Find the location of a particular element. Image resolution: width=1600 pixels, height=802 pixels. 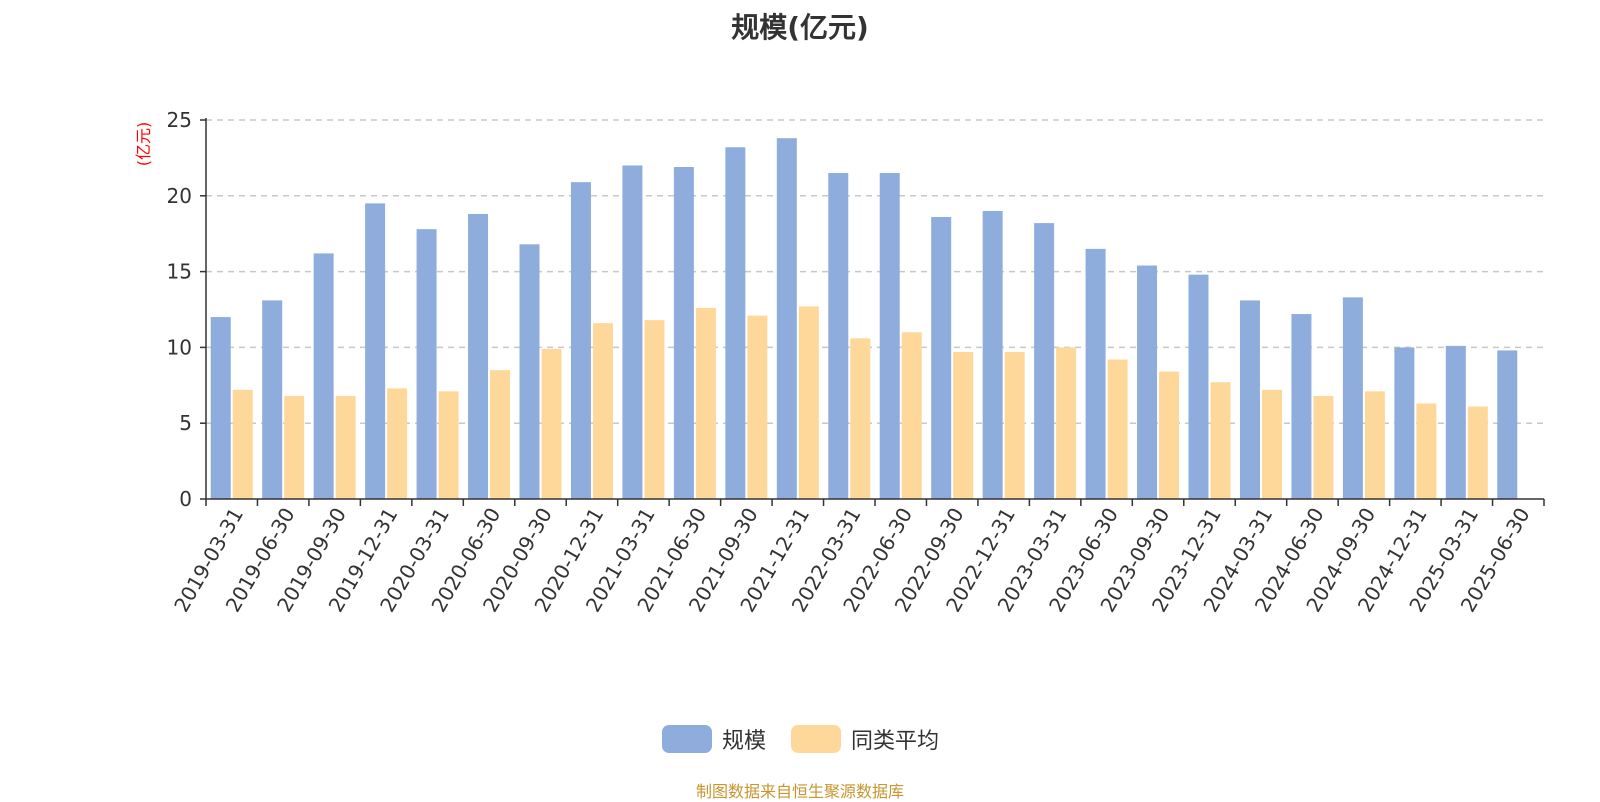

y-tick-label: 10 is located at coordinates (179, 347).